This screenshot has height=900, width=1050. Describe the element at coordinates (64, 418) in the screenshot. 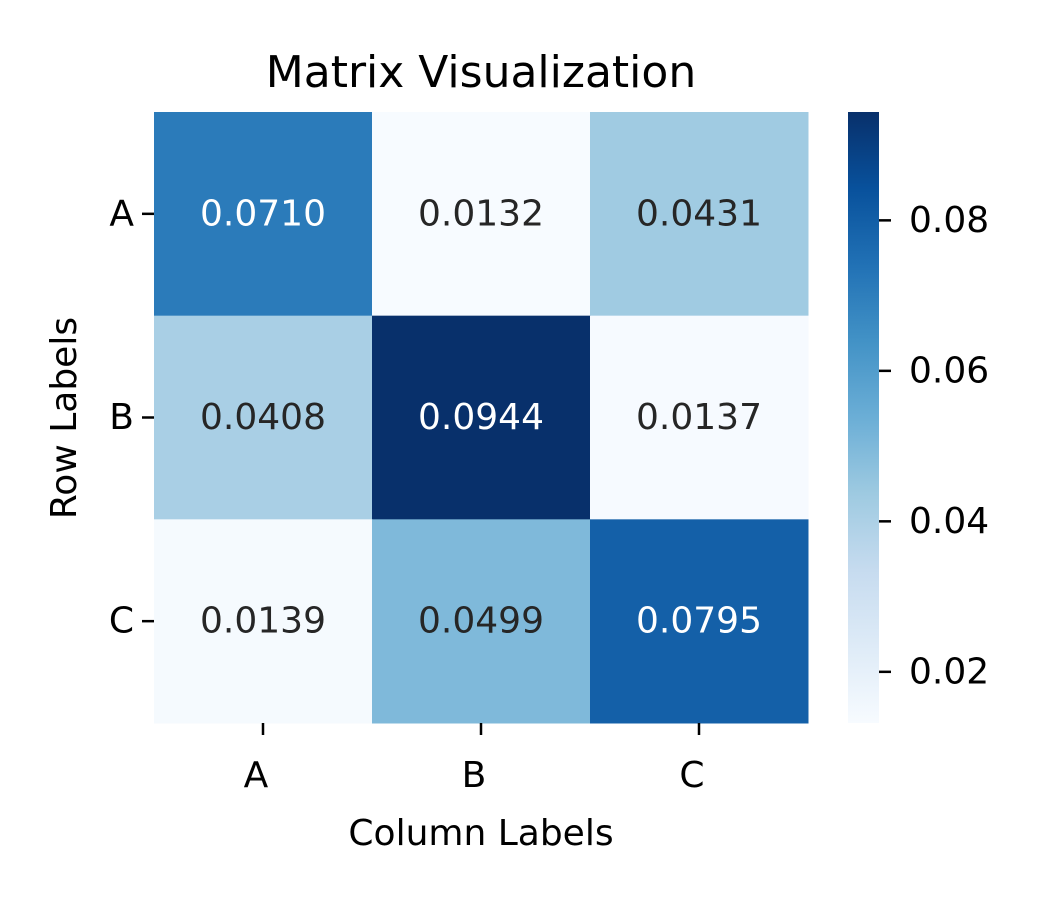

I see `y-axis-label: Row Labels` at that location.